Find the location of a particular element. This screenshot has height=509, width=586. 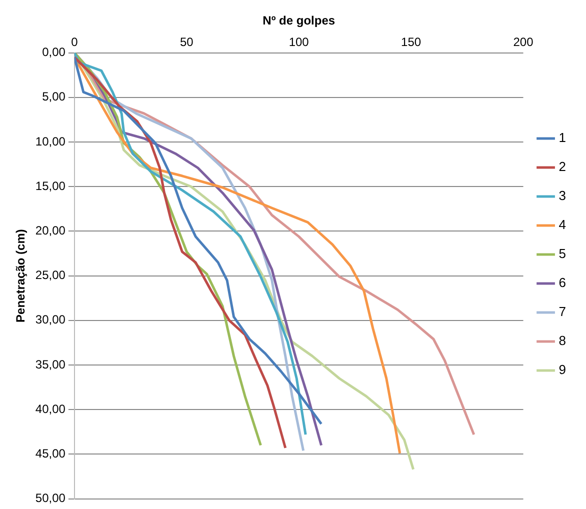

y-tick-label: 15,00 is located at coordinates (50, 185).